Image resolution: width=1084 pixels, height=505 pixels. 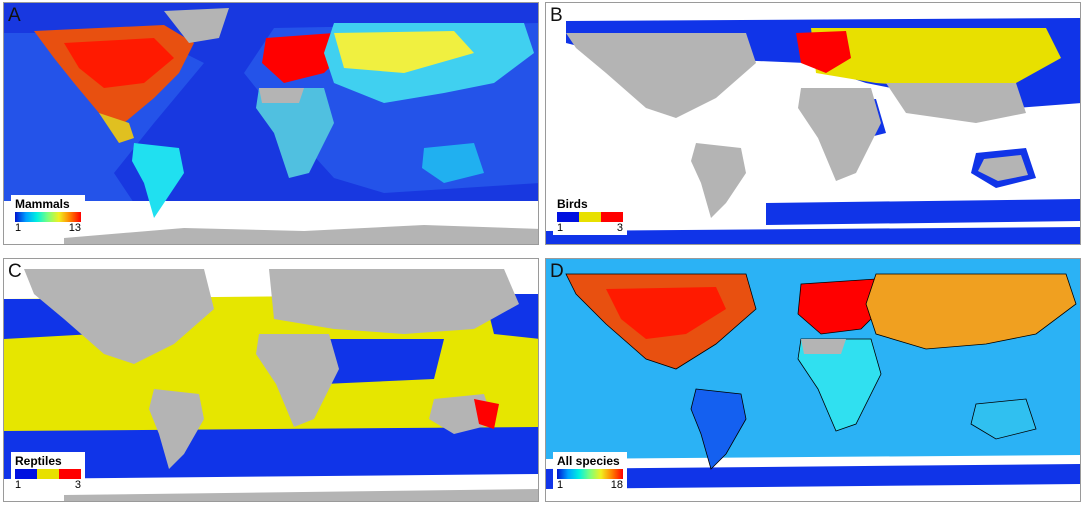 What do you see at coordinates (48, 228) in the screenshot?
I see `legend-ticks: 1 13` at bounding box center [48, 228].